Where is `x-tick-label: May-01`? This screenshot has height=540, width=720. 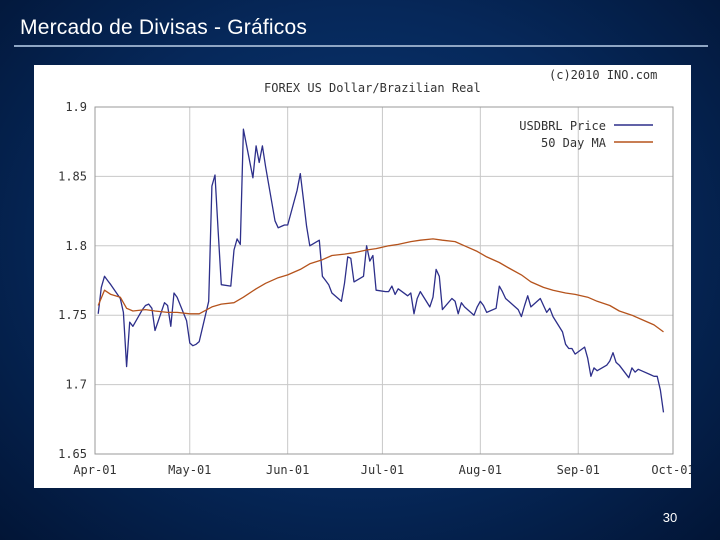 x-tick-label: May-01 is located at coordinates (189, 470).